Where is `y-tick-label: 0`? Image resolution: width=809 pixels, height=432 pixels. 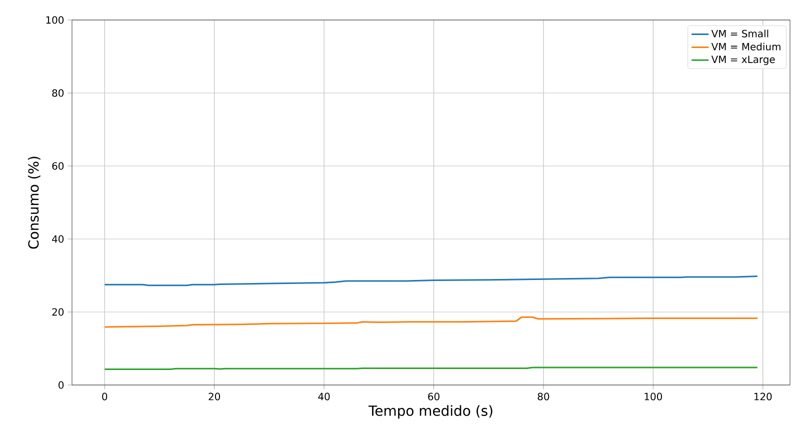 y-tick-label: 0 is located at coordinates (61, 385).